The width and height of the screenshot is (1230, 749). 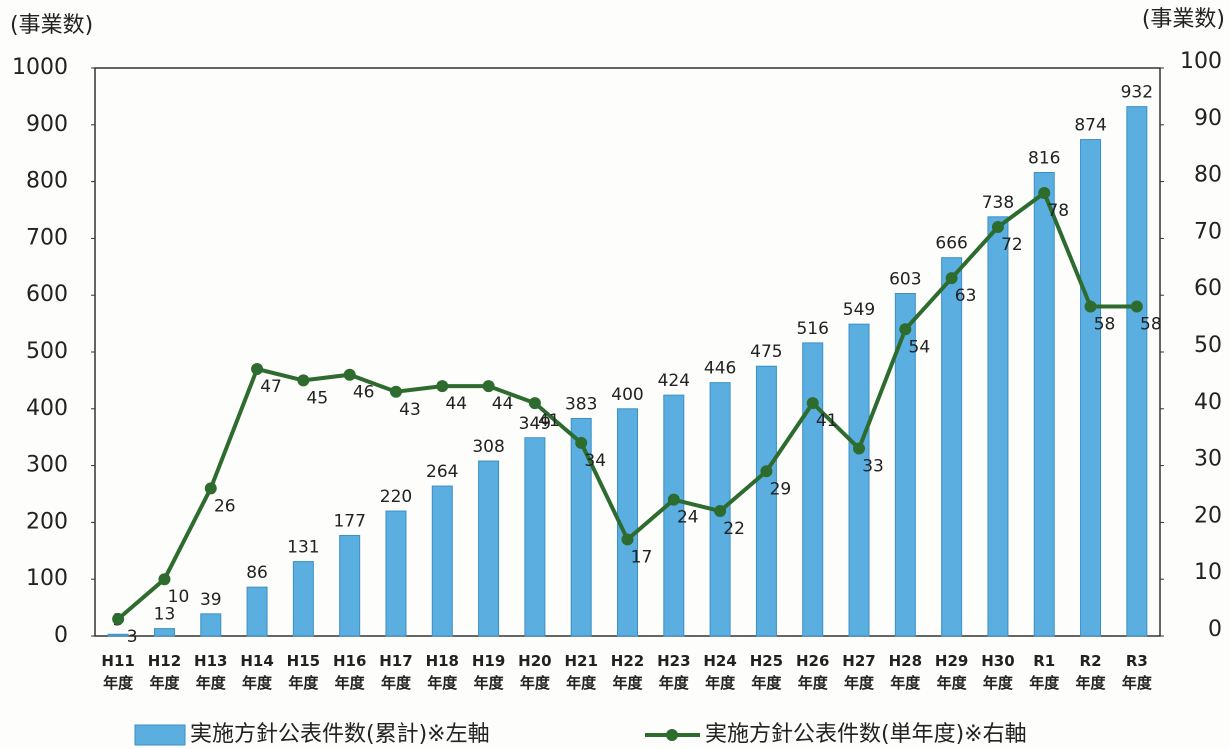 I want to click on y2-tick-label: 80, so click(x=1208, y=175).